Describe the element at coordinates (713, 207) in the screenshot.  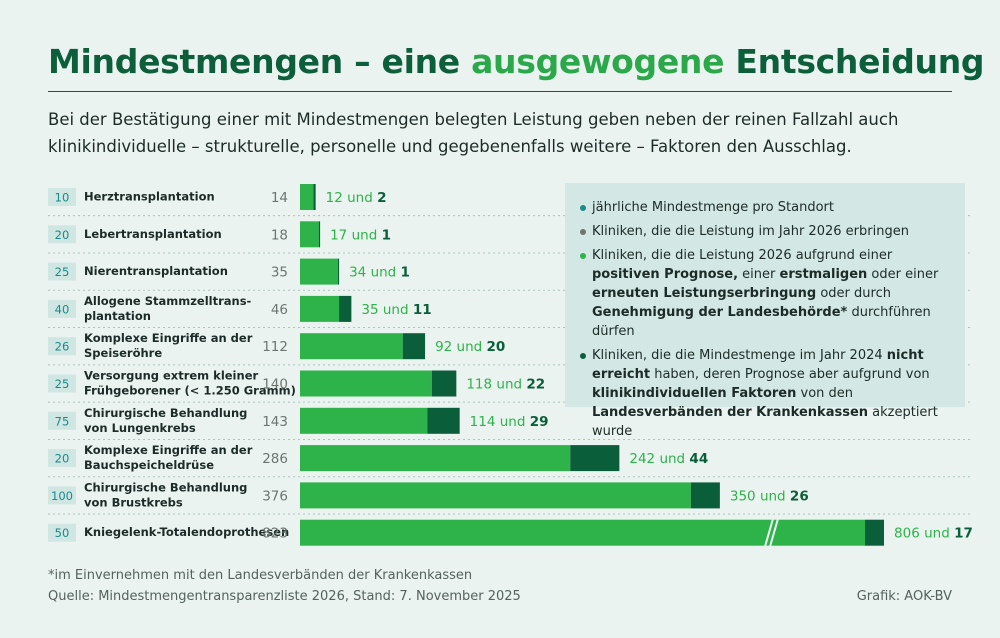
I see `legend-text: jährliche Mindestmenge pro Standort` at that location.